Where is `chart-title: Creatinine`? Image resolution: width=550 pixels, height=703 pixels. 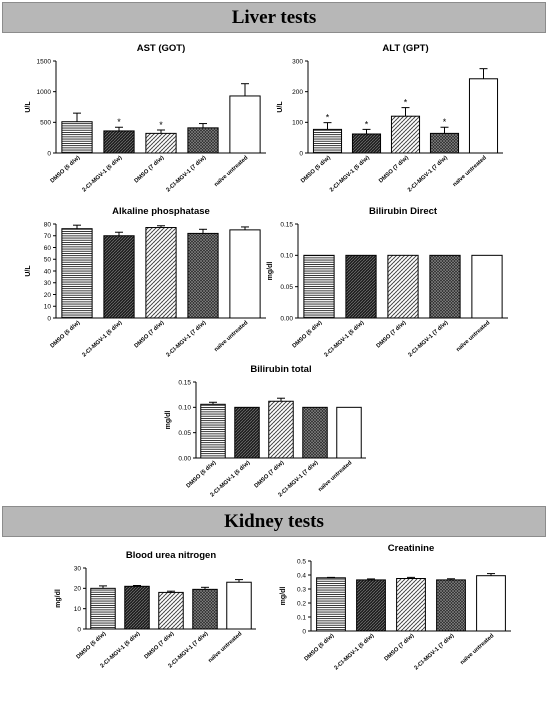 chart-title: Creatinine is located at coordinates (411, 548).